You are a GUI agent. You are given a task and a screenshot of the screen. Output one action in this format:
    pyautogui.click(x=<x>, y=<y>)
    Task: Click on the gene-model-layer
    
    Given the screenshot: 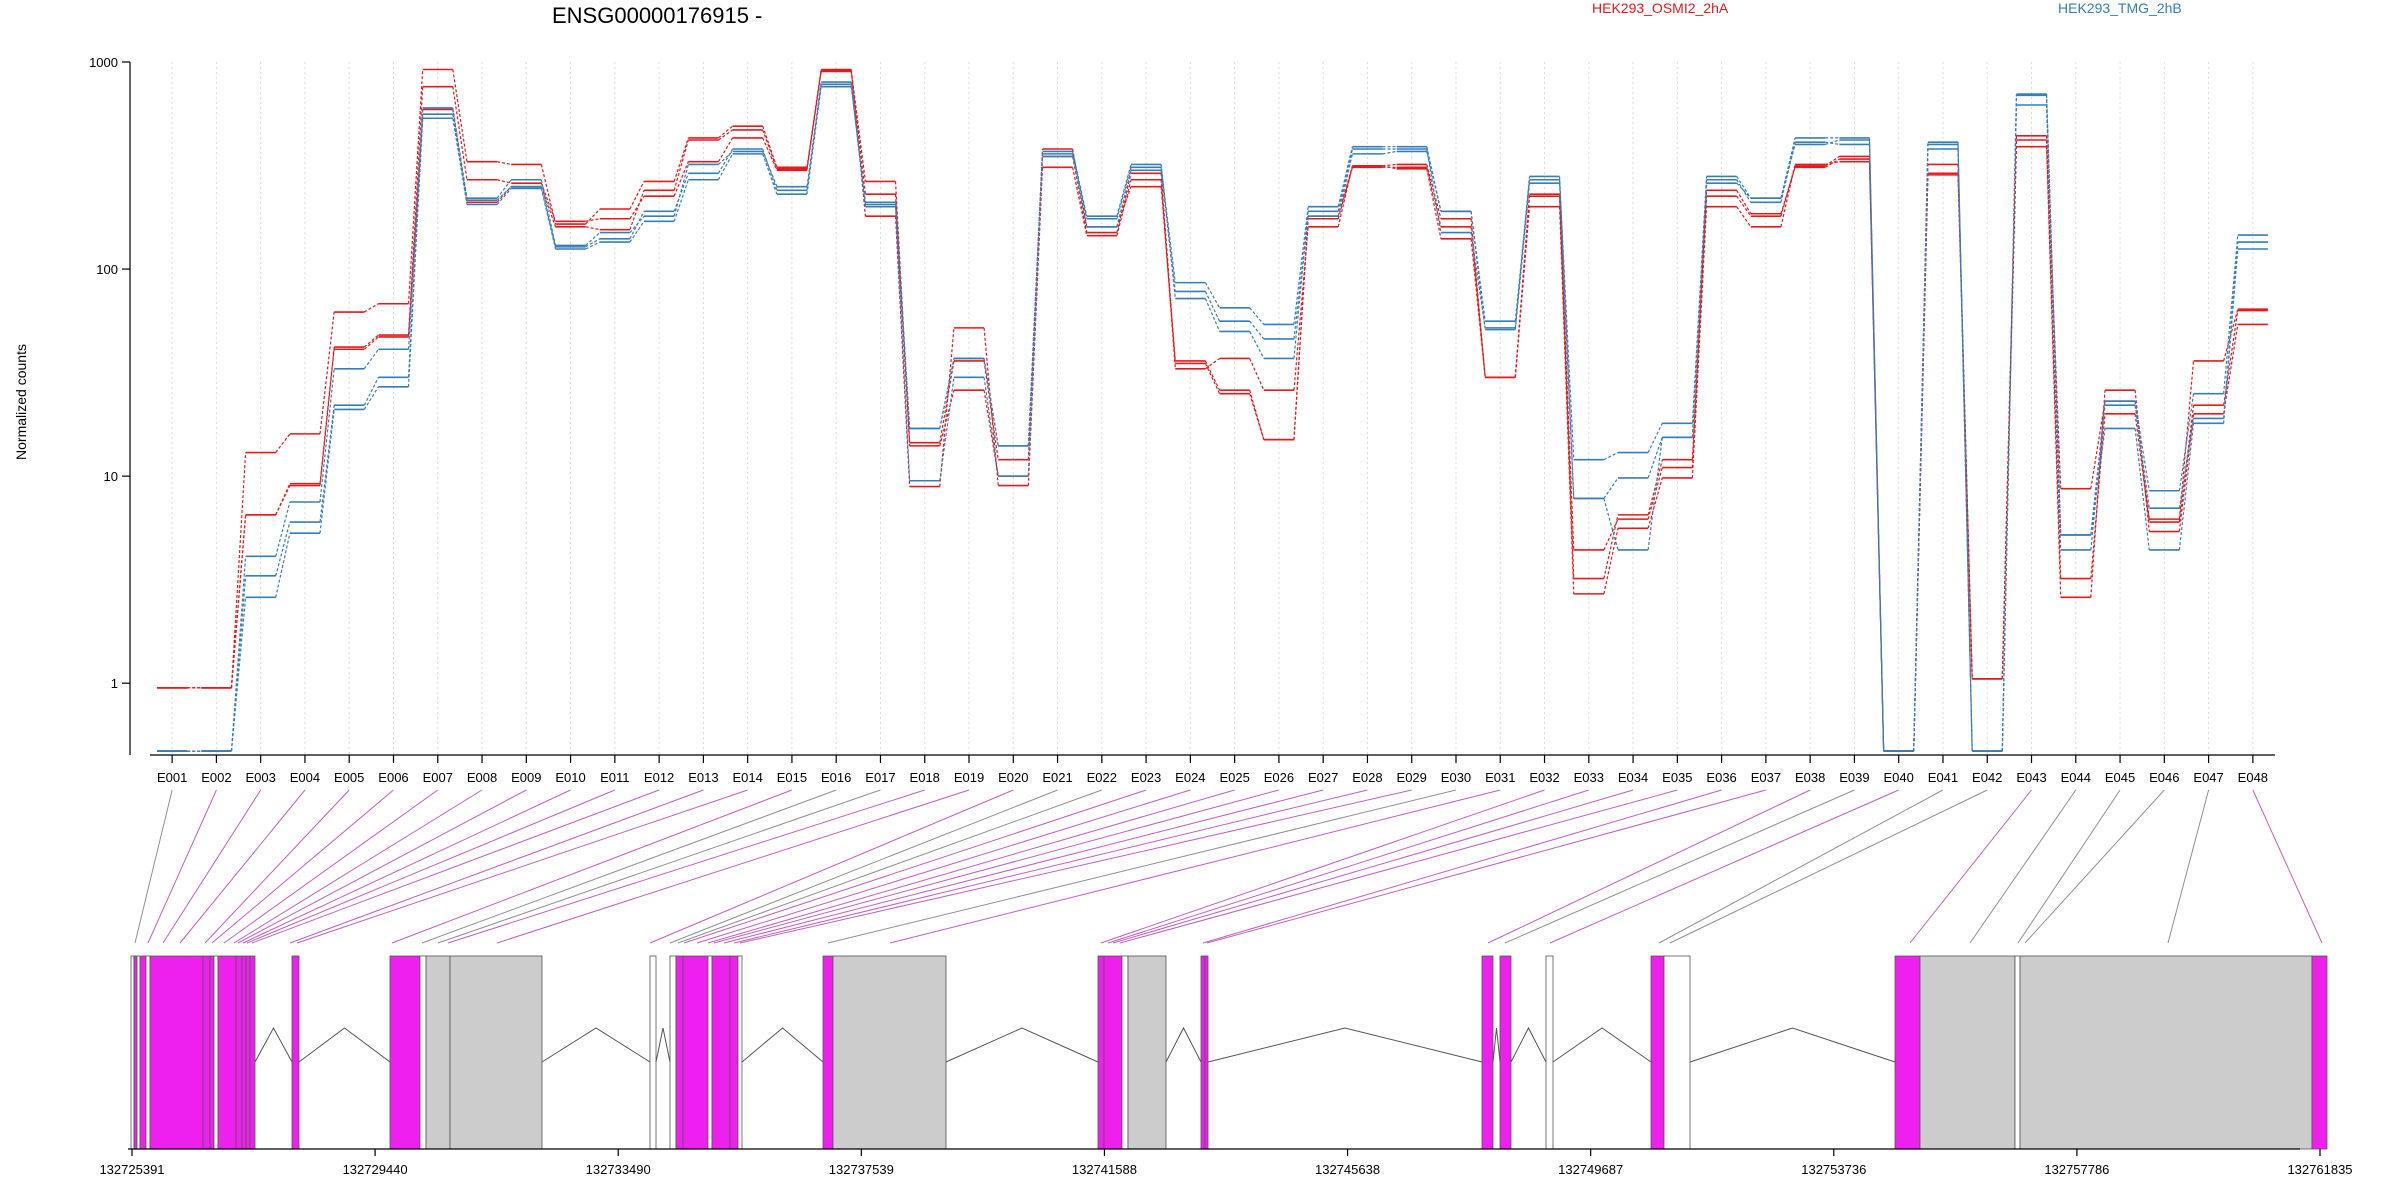 What is the action you would take?
    pyautogui.click(x=1229, y=1052)
    